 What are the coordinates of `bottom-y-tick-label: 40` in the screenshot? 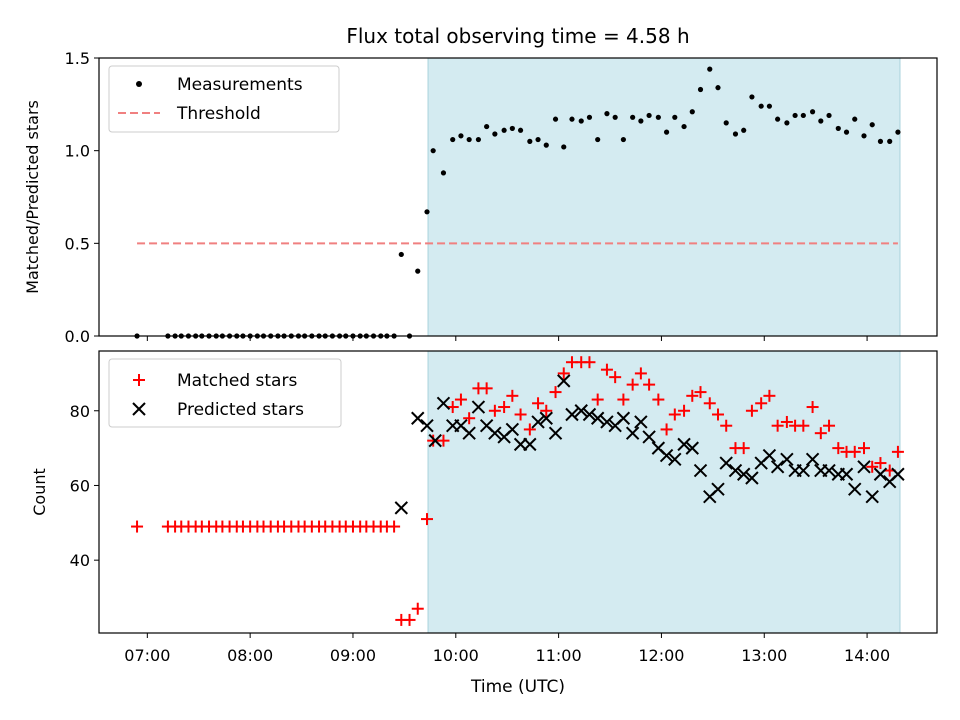 It's located at (80, 560).